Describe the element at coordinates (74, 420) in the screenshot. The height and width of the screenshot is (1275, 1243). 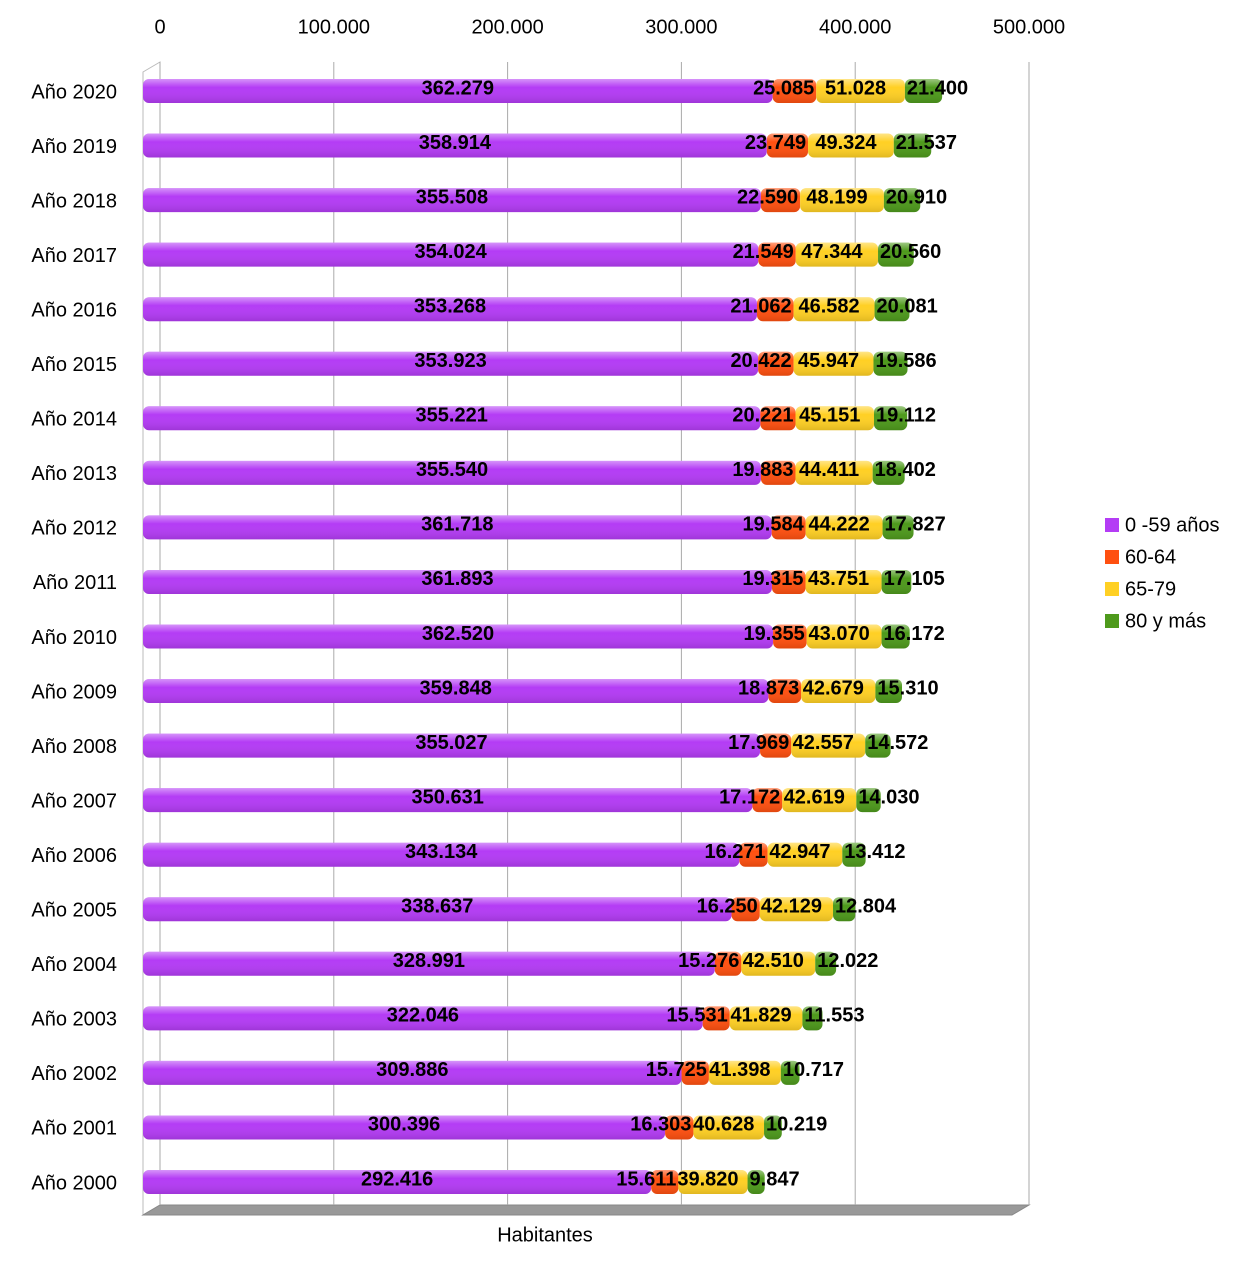
I see `y-tick-label: Año 2014` at that location.